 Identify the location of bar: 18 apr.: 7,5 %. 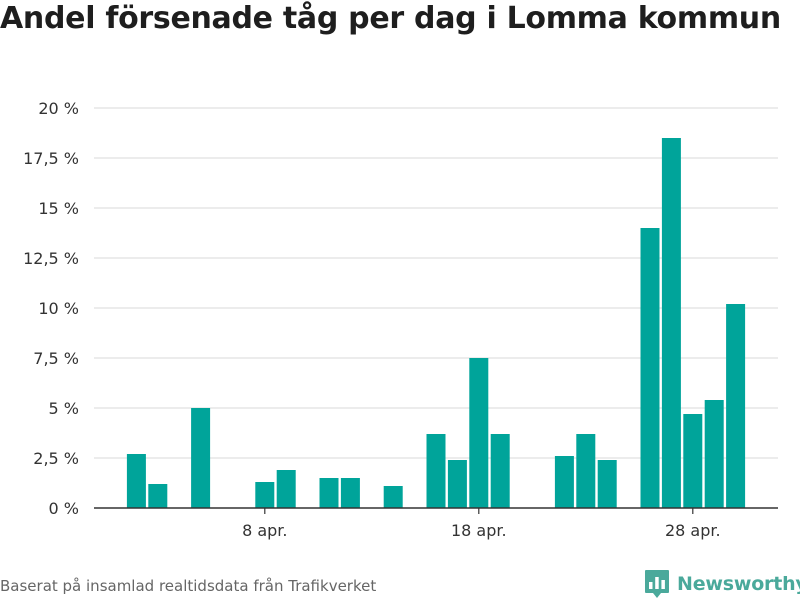
(479, 433).